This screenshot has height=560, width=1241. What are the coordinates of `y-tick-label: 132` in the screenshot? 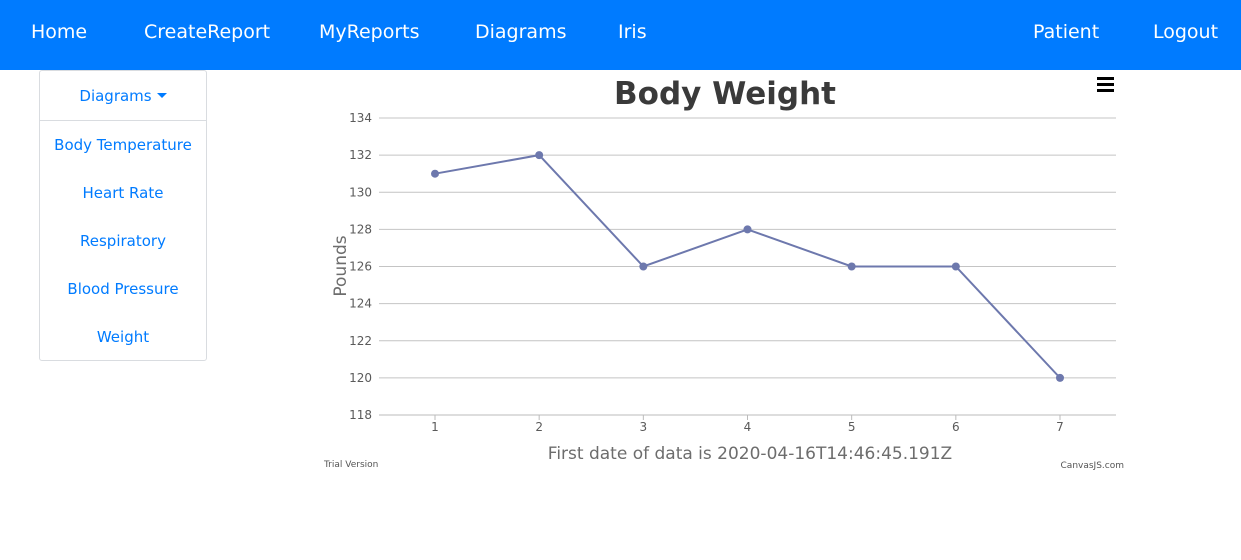 It's located at (360, 155).